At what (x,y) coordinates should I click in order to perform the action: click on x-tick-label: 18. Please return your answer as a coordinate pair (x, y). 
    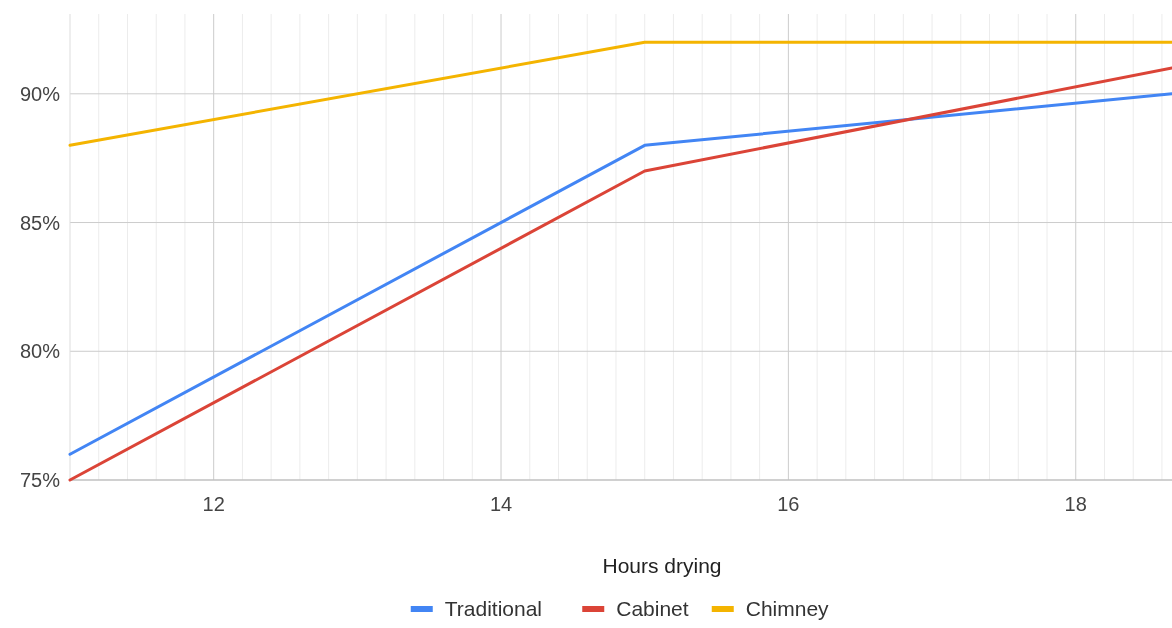
    Looking at the image, I should click on (1075, 504).